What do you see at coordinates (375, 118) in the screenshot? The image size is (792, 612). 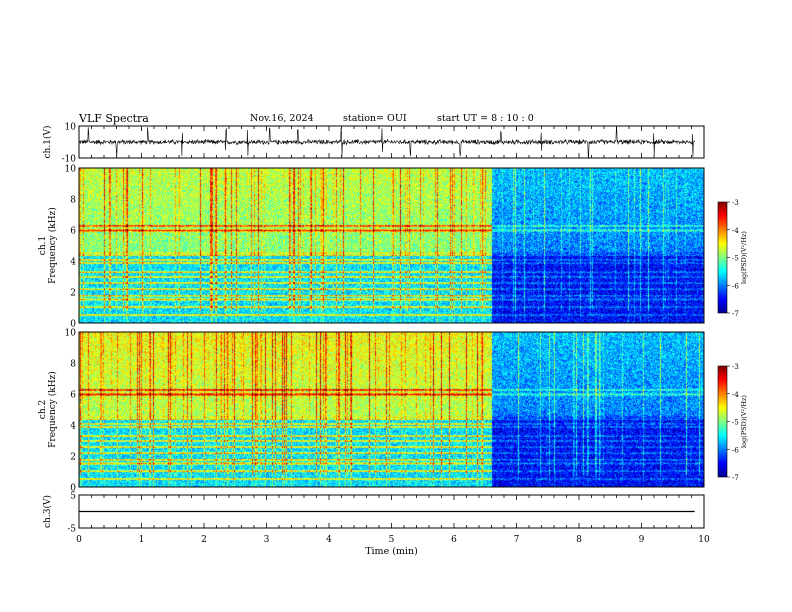 I see `station-label: station= OUI` at bounding box center [375, 118].